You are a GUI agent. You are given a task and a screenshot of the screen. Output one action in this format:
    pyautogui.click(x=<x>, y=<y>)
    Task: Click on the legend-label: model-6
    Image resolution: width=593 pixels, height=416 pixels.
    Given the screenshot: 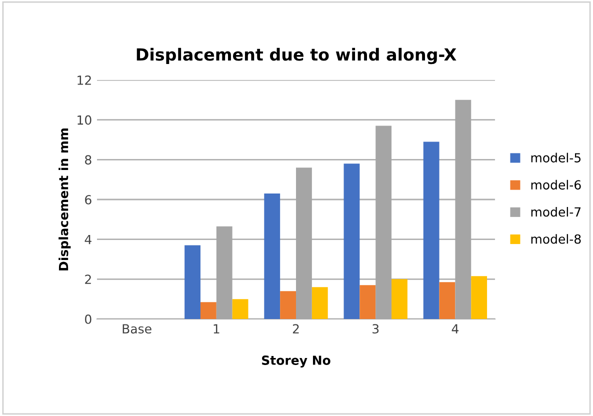 What is the action you would take?
    pyautogui.click(x=556, y=185)
    